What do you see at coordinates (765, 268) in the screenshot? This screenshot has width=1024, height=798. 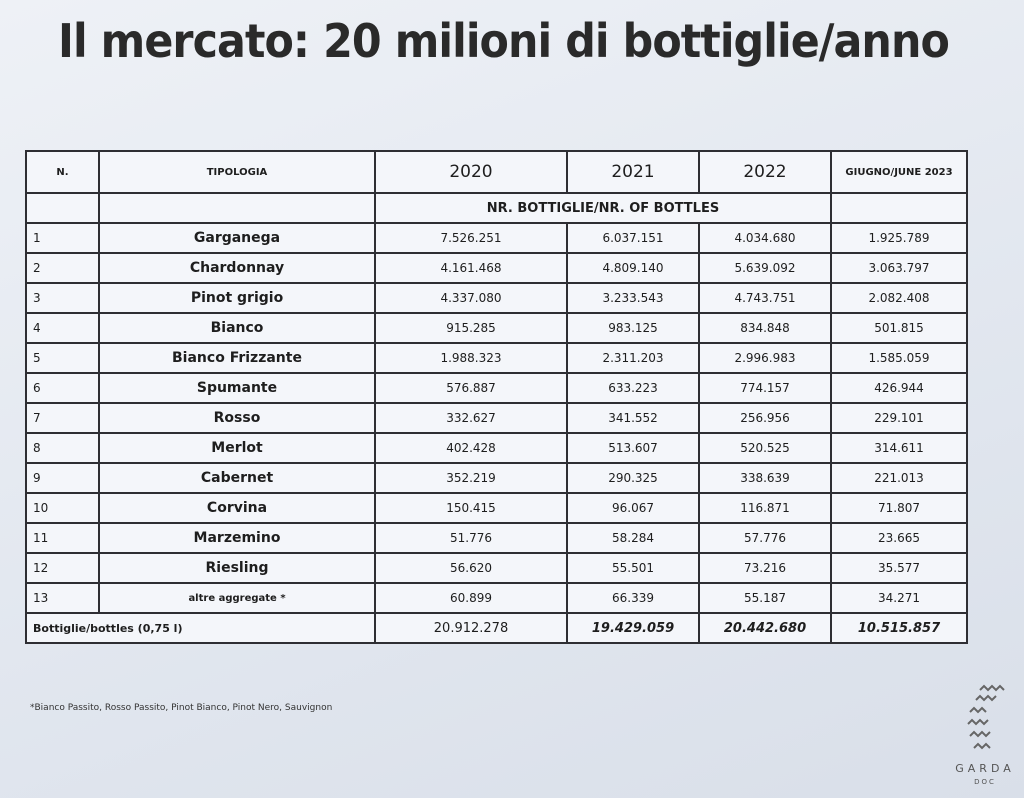 I see `value-cell: 5.639.092` at bounding box center [765, 268].